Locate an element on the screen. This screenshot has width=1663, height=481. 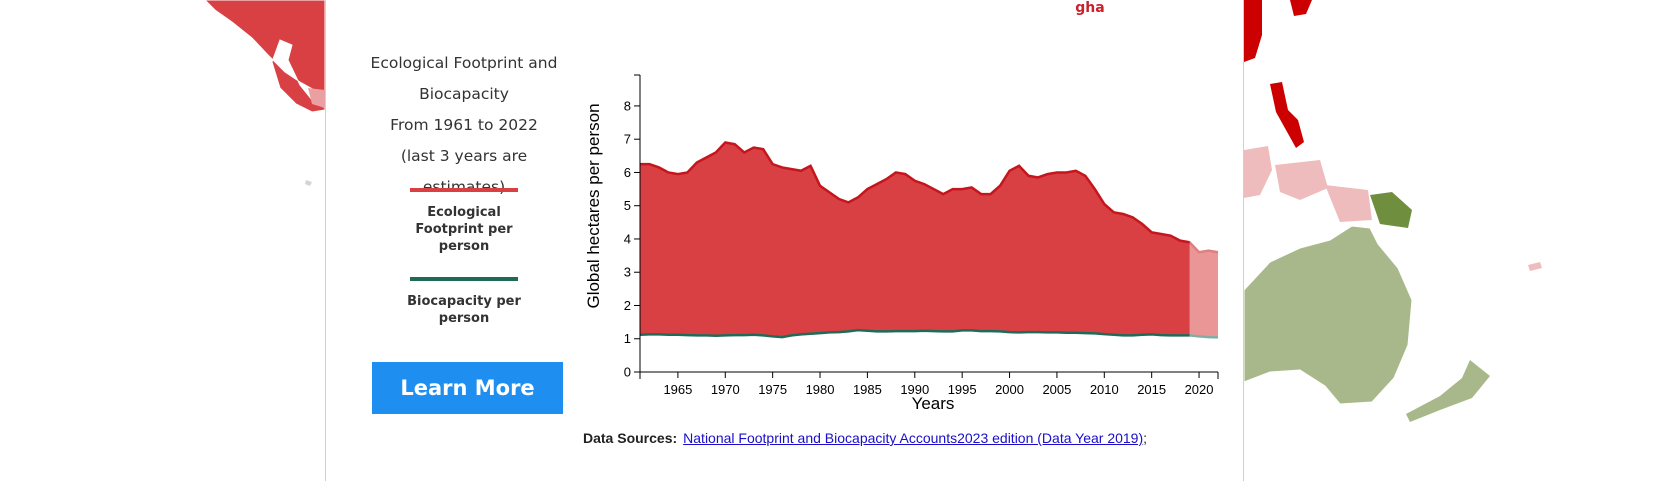
y-tick-label: 5 is located at coordinates (627, 205).